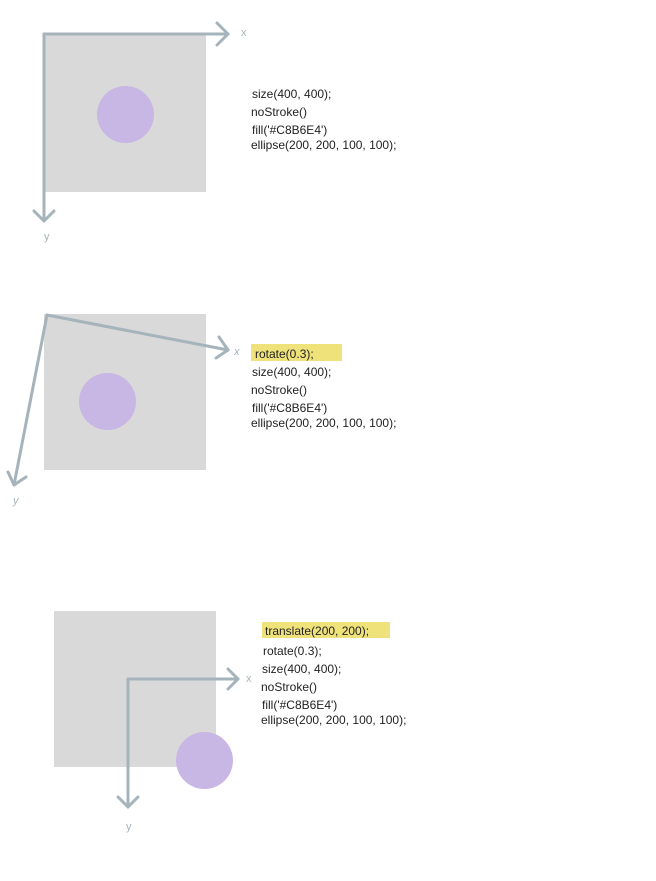 The image size is (656, 881). I want to click on code-line-nostroke-panel-1: noStroke(), so click(279, 112).